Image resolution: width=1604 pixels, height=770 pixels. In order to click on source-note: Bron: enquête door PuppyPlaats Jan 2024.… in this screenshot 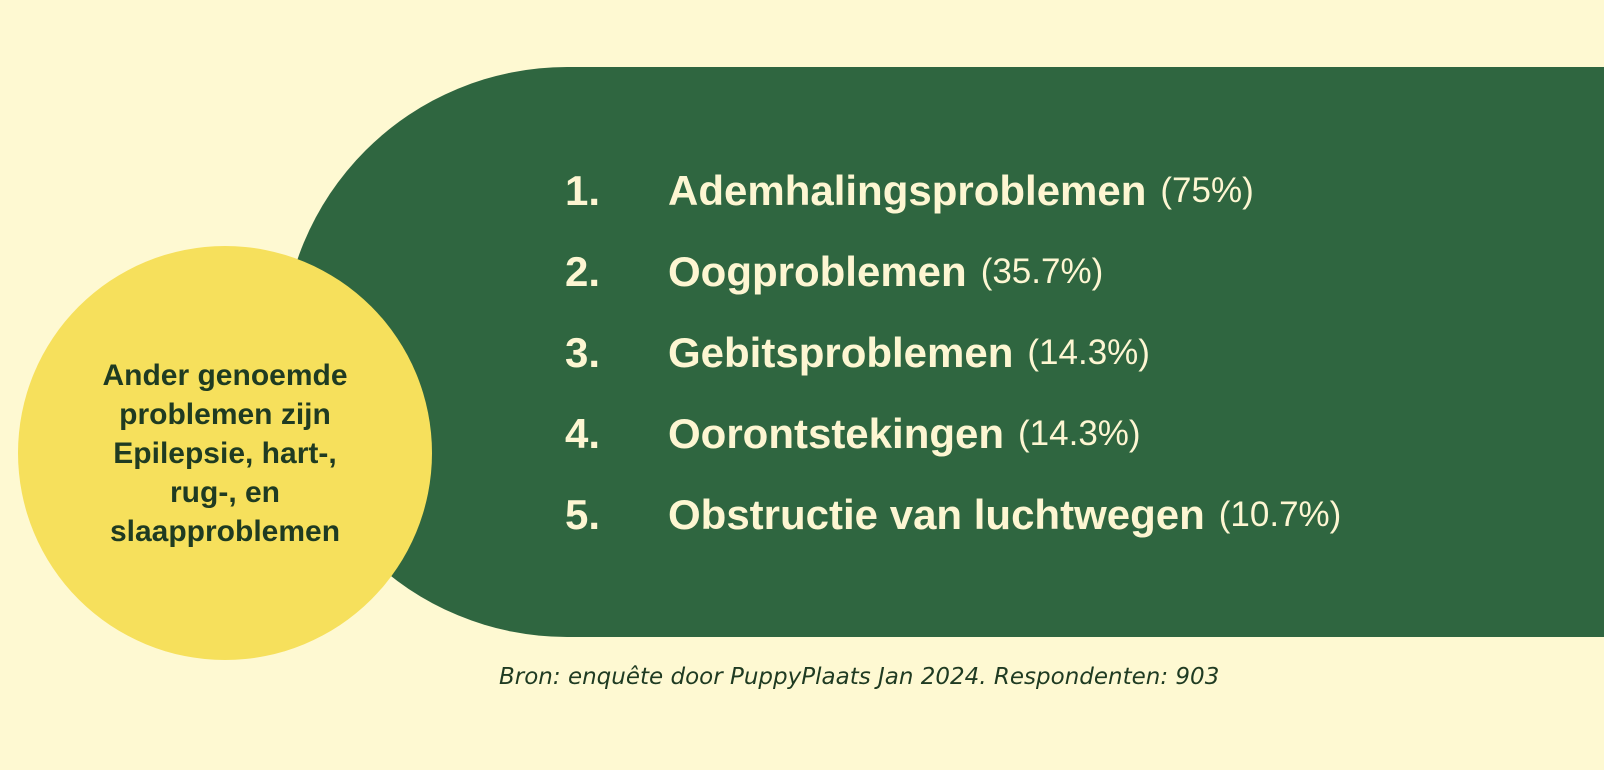, I will do `click(859, 677)`.